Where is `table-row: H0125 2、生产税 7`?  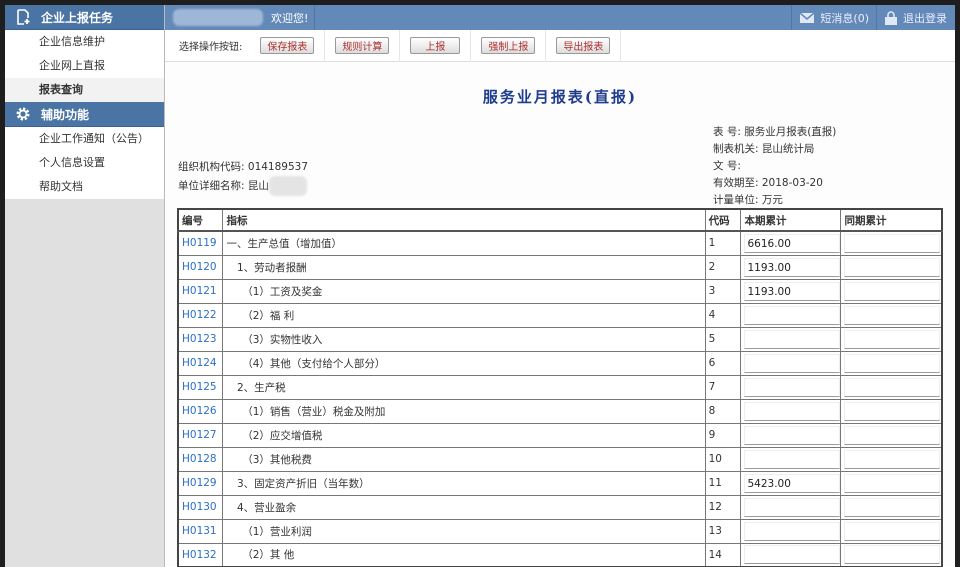
table-row: H0125 2、生产税 7 is located at coordinates (560, 387).